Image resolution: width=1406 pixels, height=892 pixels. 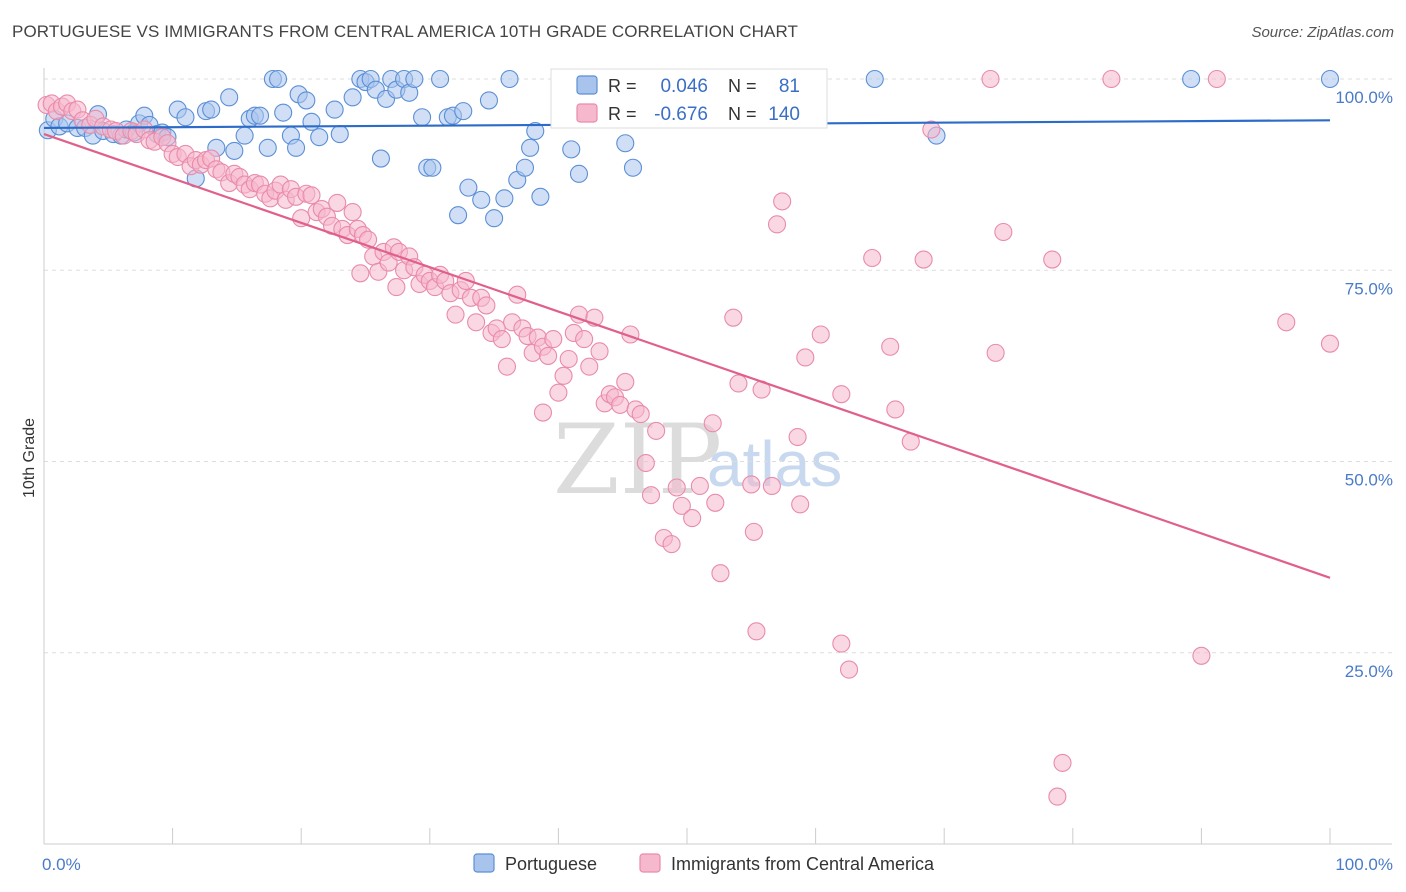 I want to click on y-tick-labels: 100.0% 75.0% 50.0% 25.0%, so click(x=1364, y=384).